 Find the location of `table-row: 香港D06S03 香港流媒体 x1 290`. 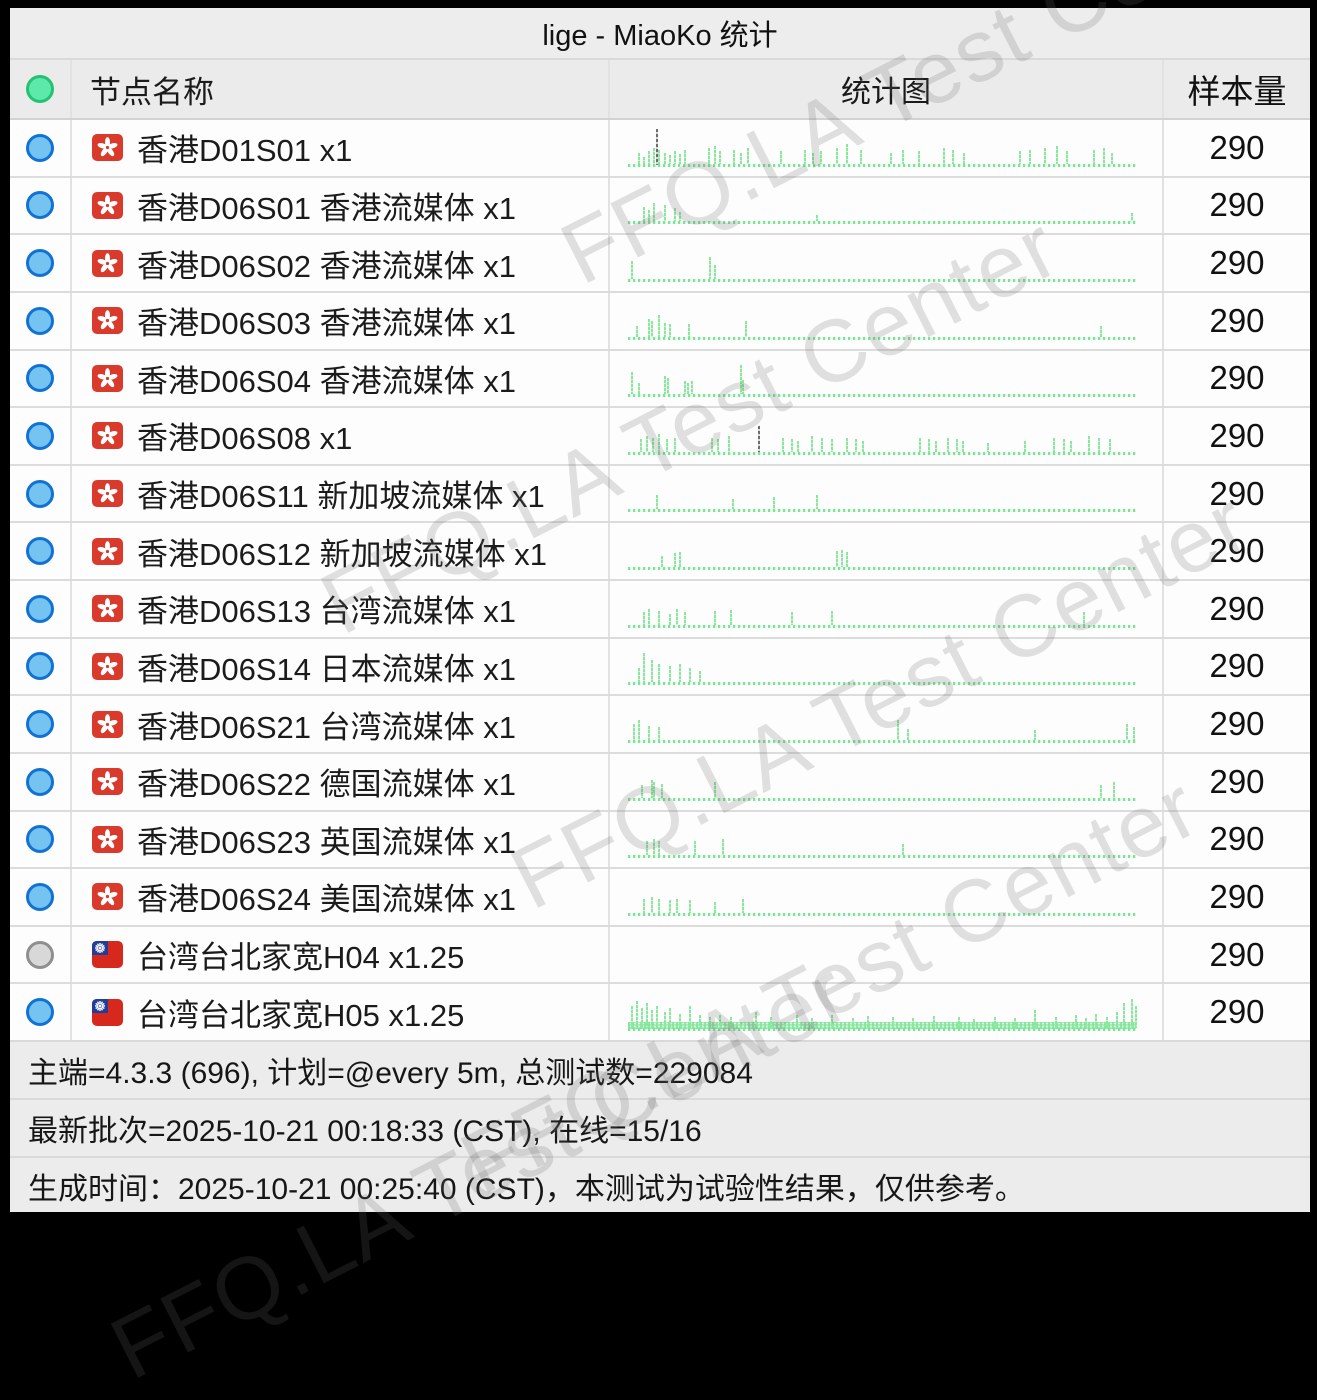

table-row: 香港D06S03 香港流媒体 x1 290 is located at coordinates (660, 321).